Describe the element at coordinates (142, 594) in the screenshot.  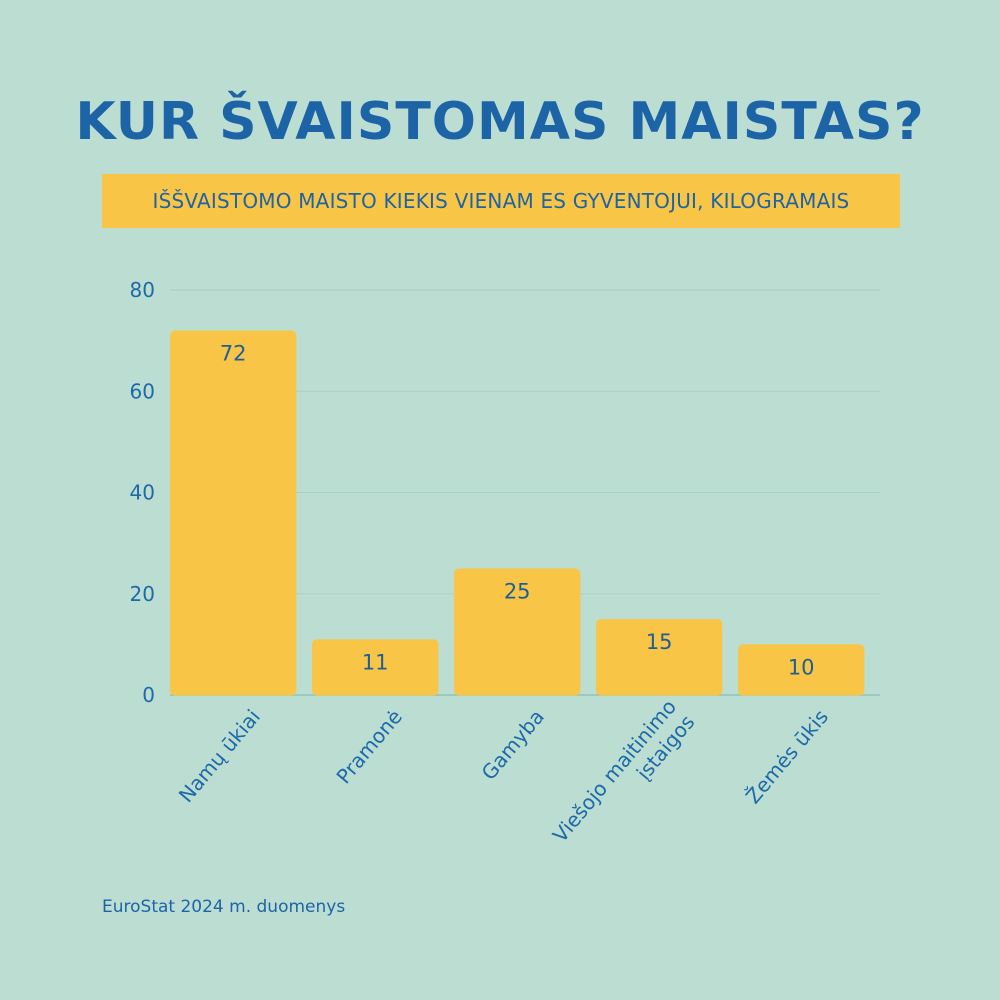
I see `y-tick-label: 20` at that location.